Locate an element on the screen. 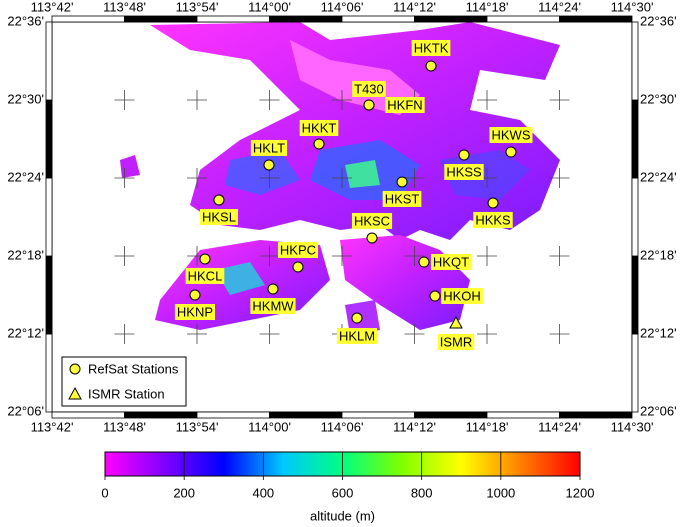 The width and height of the screenshot is (685, 527). x-tick-label: 113°54' is located at coordinates (197, 7).